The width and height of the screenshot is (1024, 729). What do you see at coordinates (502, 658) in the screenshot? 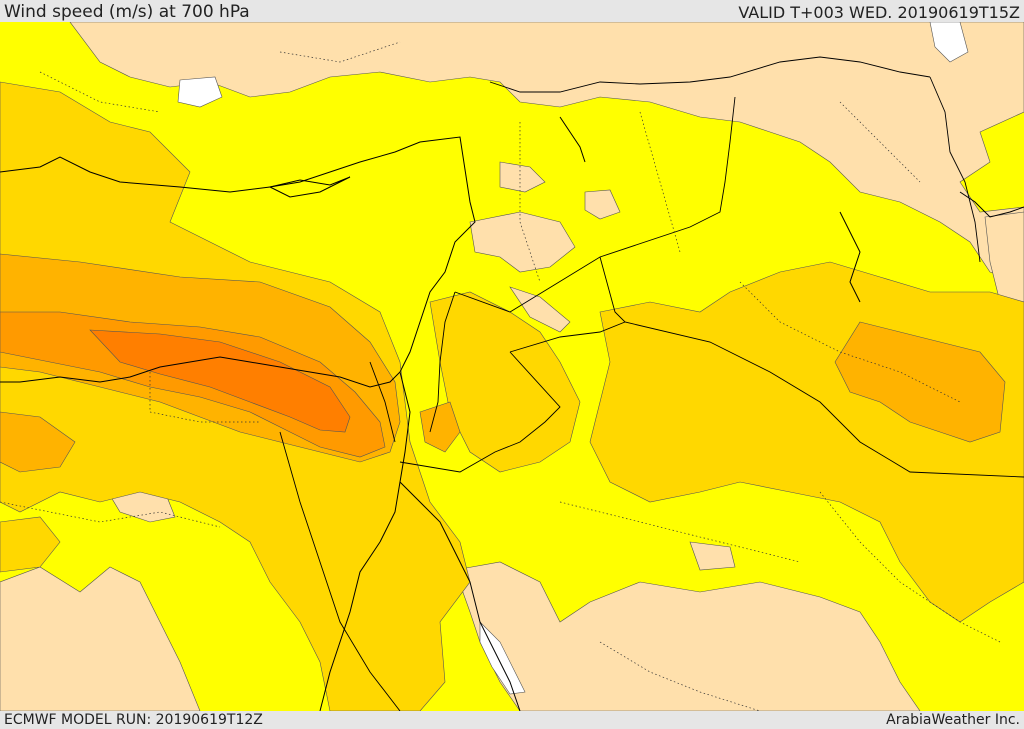
I see `water-gap-red-sea` at bounding box center [502, 658].